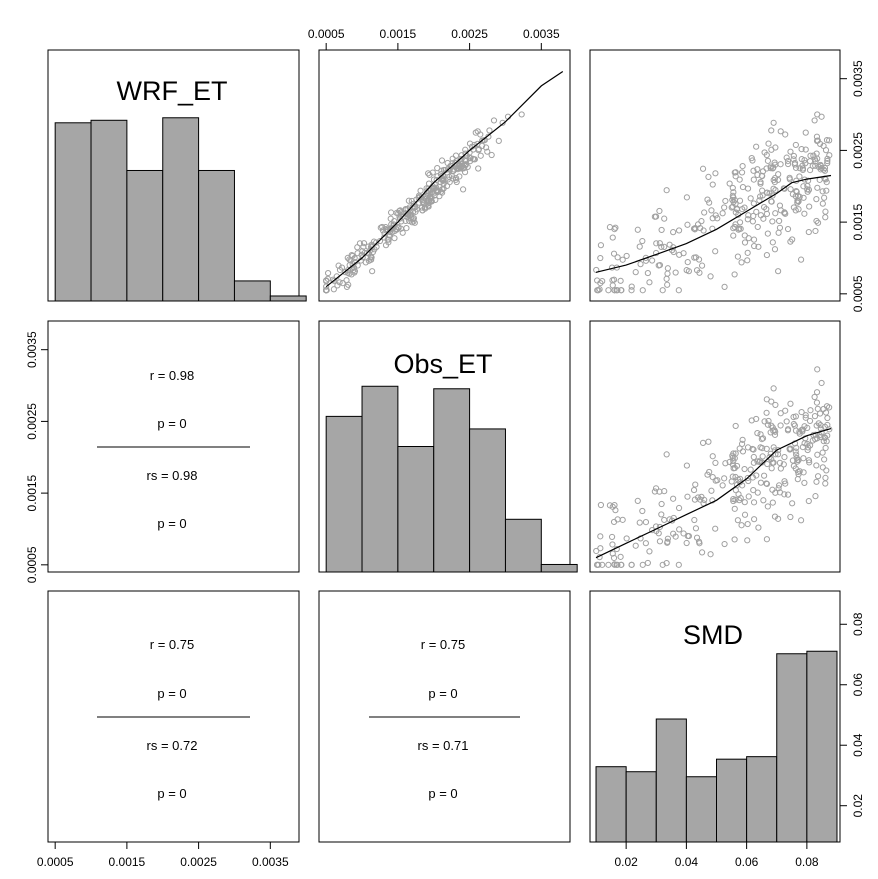 The image size is (878, 879). Describe the element at coordinates (807, 862) in the screenshot. I see `x-tick-label: 0.08` at that location.